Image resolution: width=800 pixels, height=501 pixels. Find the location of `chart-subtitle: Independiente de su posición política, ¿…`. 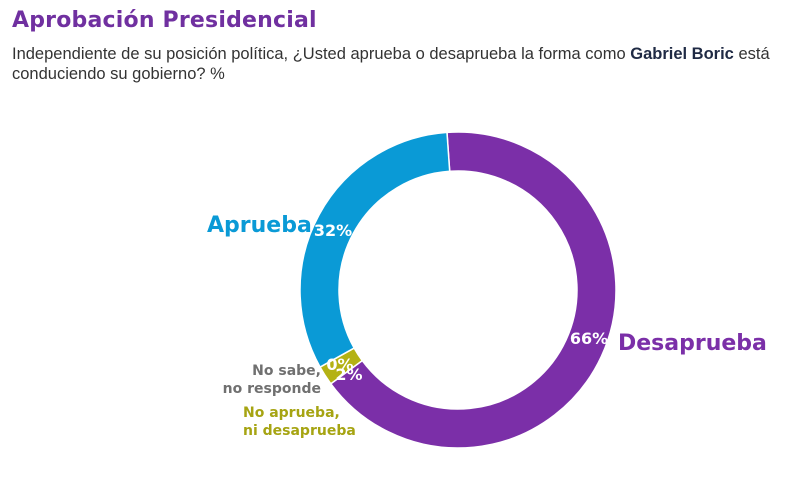

chart-subtitle: Independiente de su posición política, ¿… is located at coordinates (402, 64).